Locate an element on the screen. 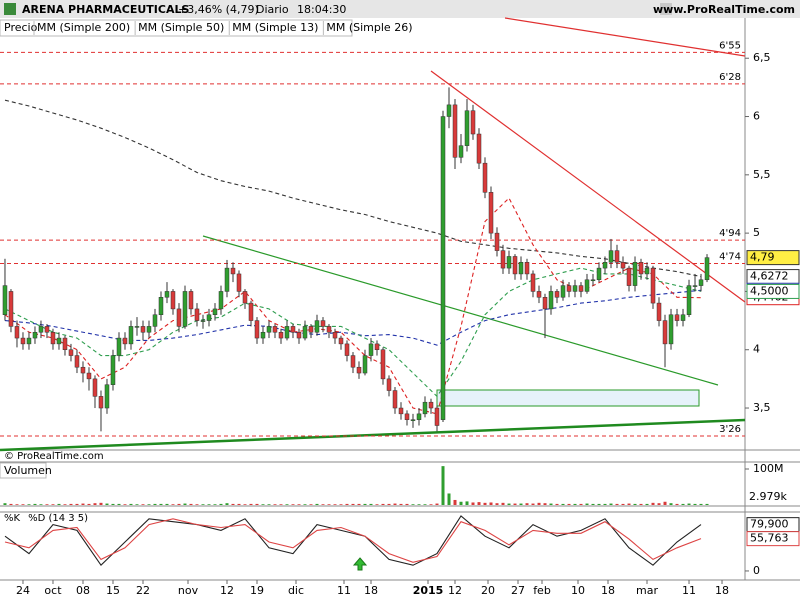 Image resolution: width=800 pixels, height=600 pixels. header-button is located at coordinates (666, 9).